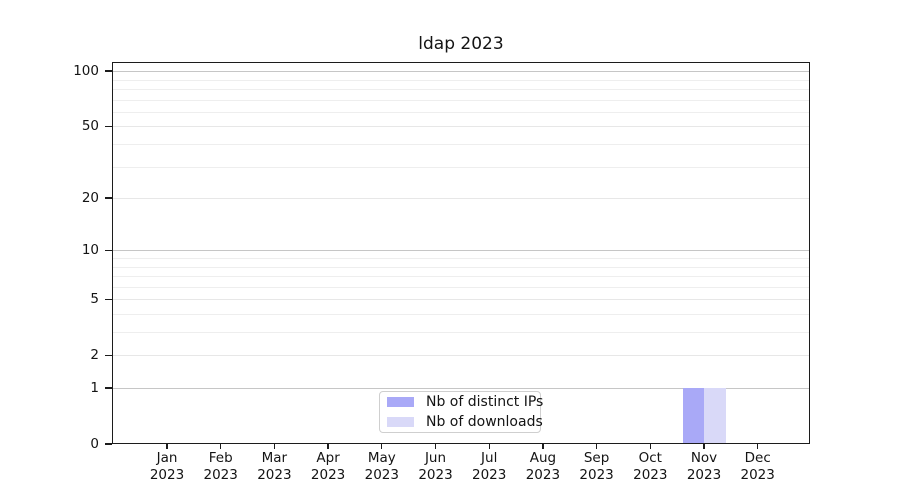 The image size is (900, 500). I want to click on x-tick-label: Jul 2023, so click(489, 466).